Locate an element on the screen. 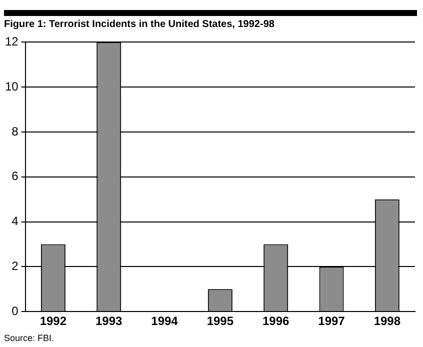 The height and width of the screenshot is (347, 423). y-tick-label: 10 is located at coordinates (11, 86).